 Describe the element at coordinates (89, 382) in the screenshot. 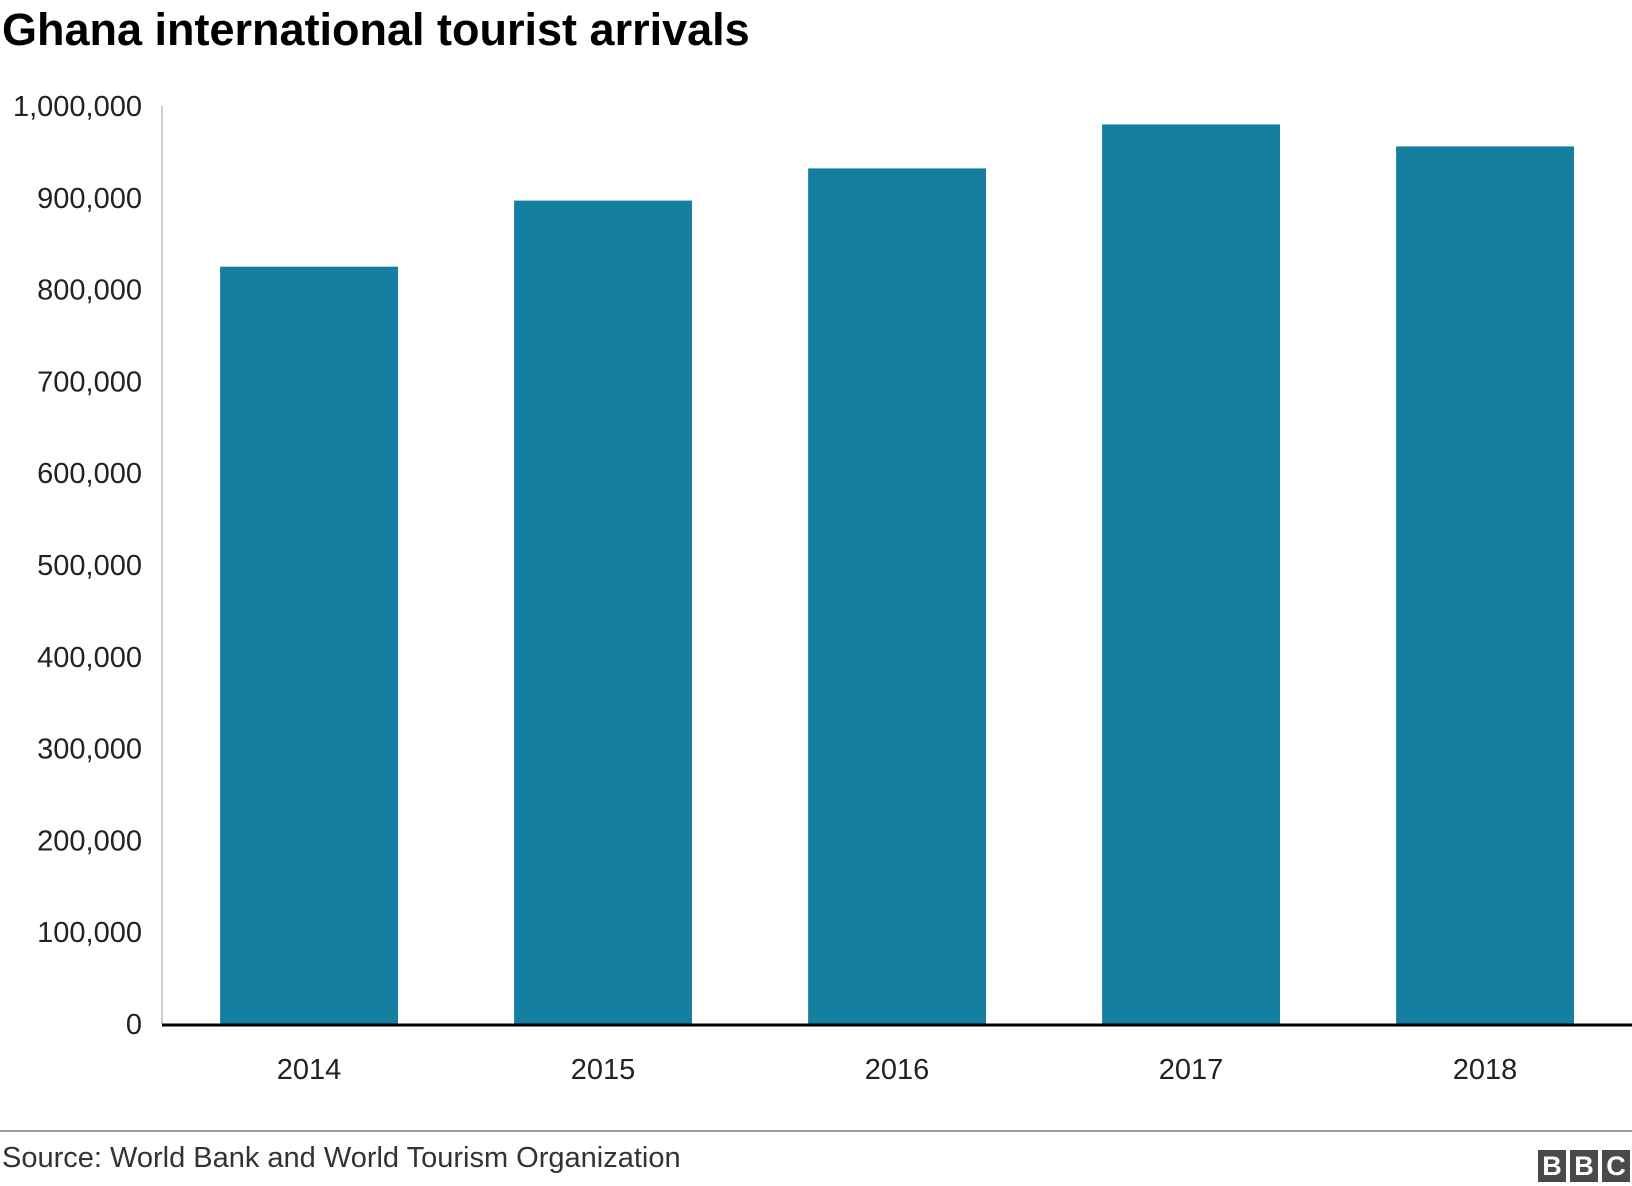

I see `y-tick-label: 700,000` at that location.